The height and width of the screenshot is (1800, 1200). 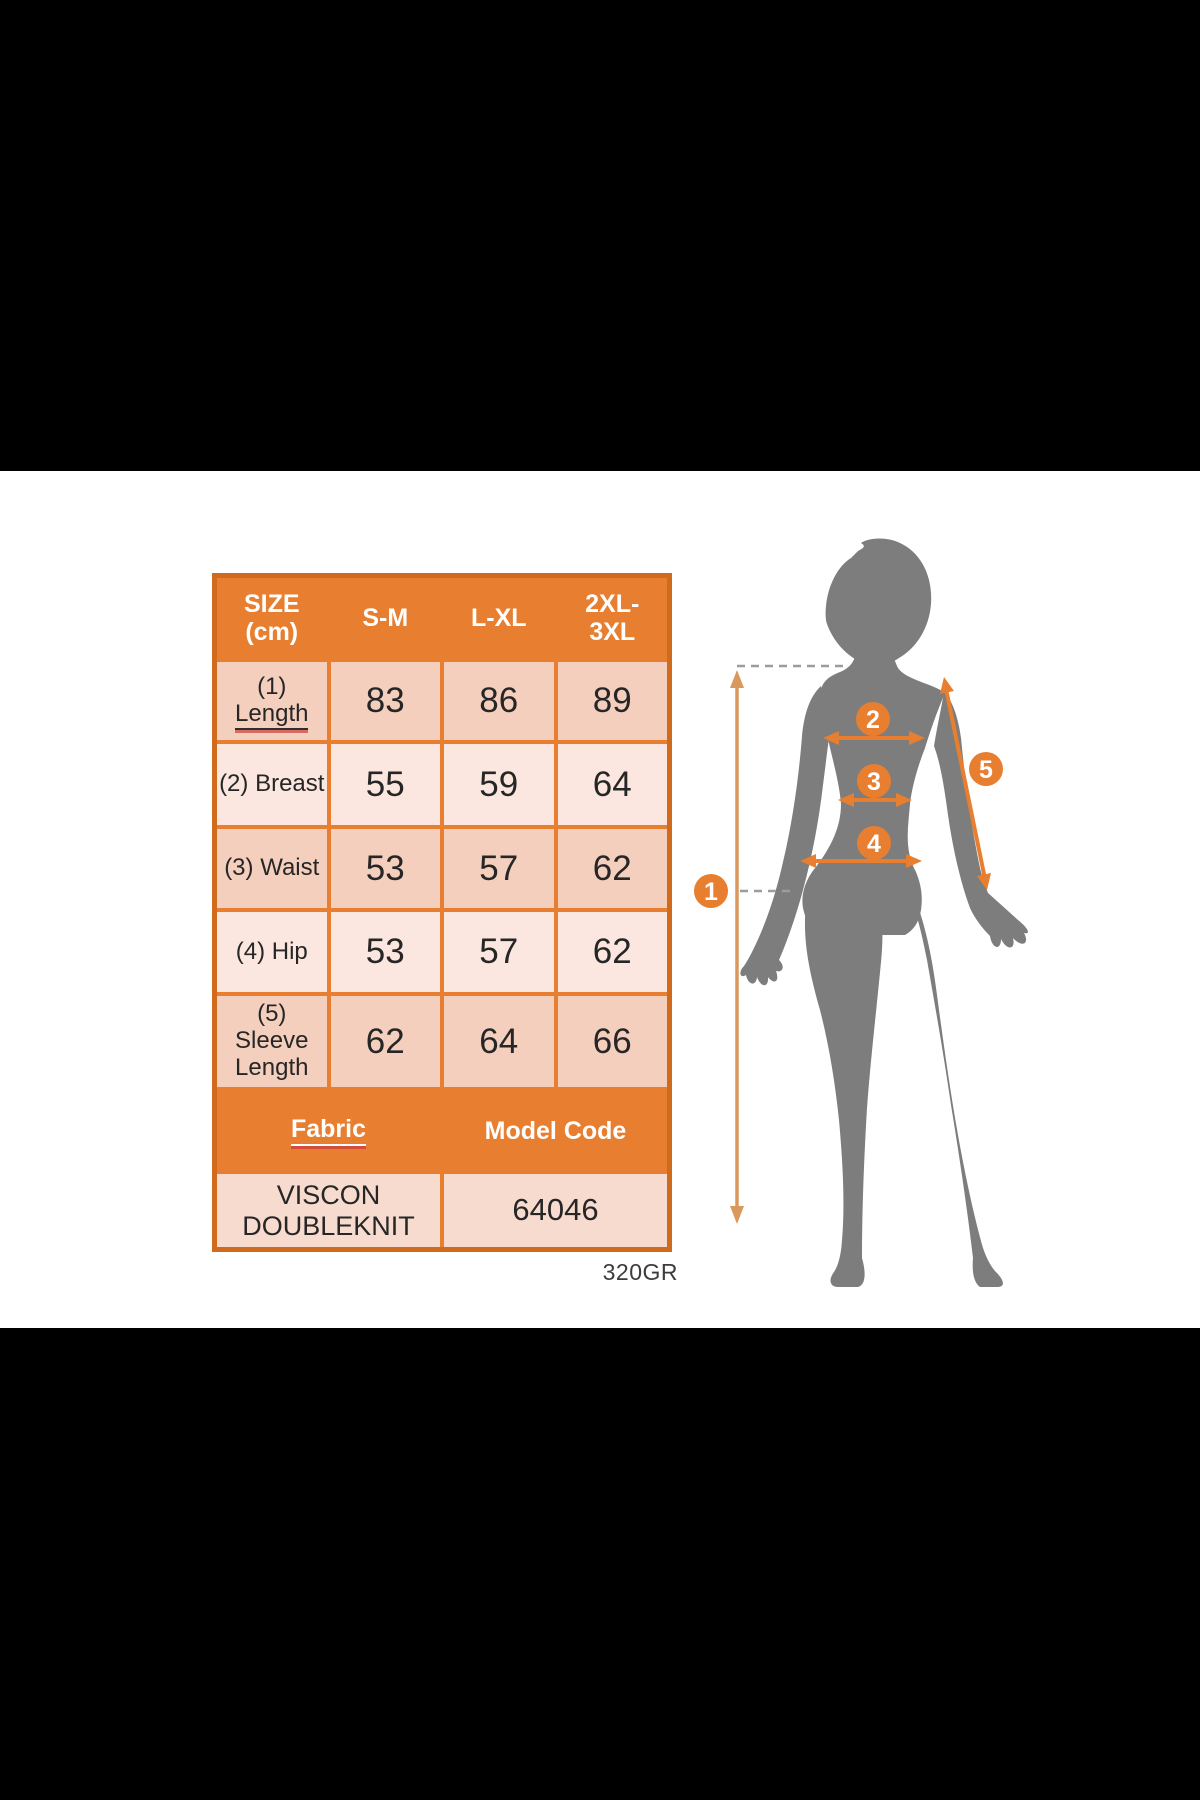 I want to click on breast-sm-value: 55, so click(x=385, y=784).